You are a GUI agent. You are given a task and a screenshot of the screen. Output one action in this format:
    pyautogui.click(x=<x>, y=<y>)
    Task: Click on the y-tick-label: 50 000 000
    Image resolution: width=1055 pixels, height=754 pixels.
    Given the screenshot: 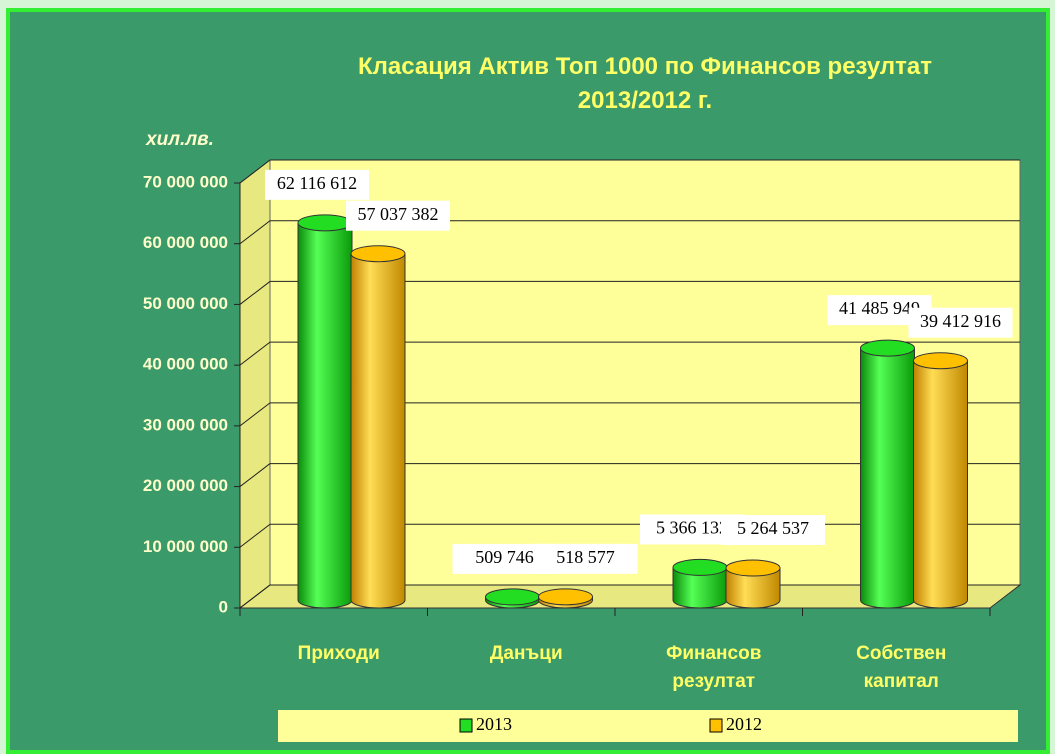 What is the action you would take?
    pyautogui.click(x=185, y=303)
    